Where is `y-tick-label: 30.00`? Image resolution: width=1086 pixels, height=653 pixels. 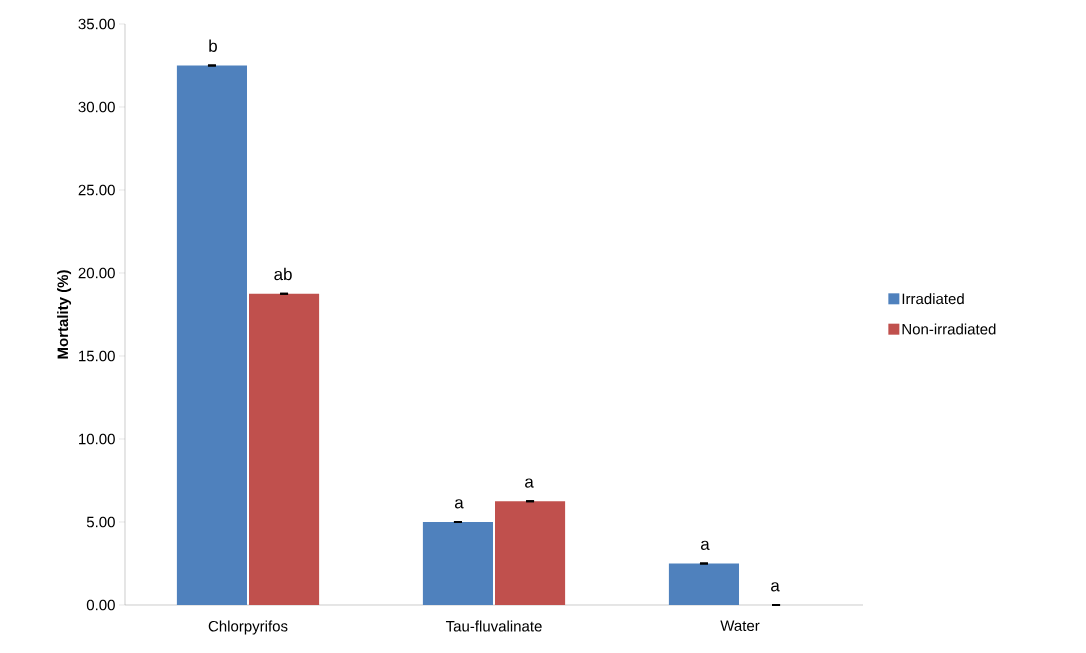 y-tick-label: 30.00 is located at coordinates (96, 107).